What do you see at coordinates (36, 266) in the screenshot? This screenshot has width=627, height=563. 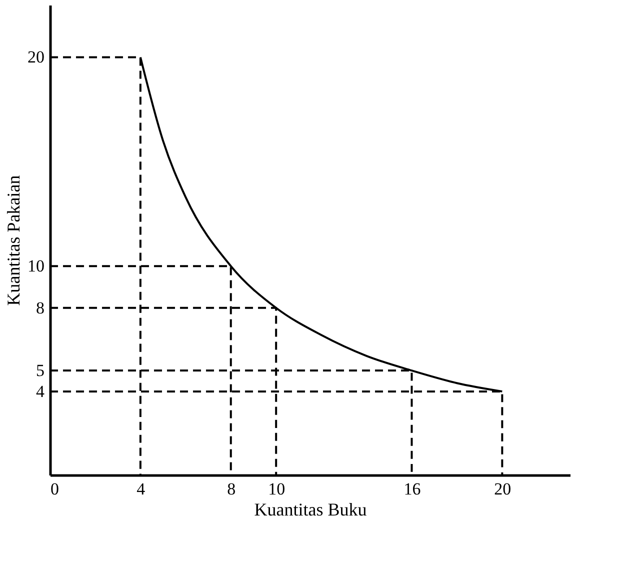 I see `y-tick-label: 10` at bounding box center [36, 266].